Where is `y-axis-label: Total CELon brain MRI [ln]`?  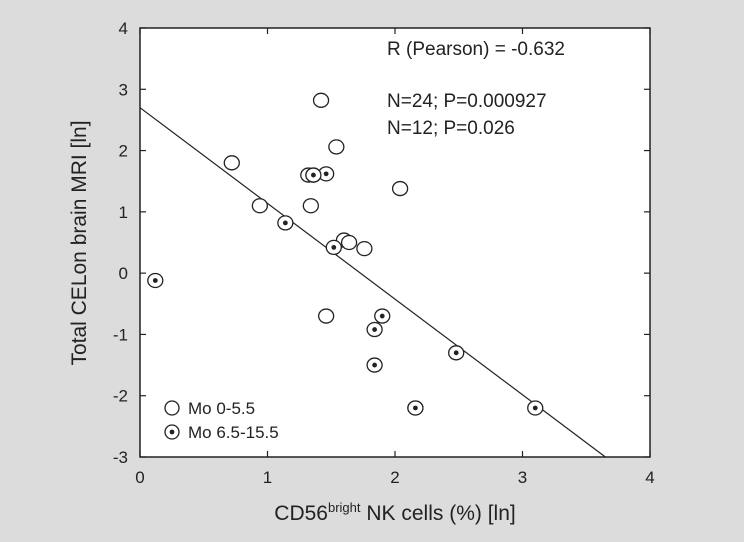 y-axis-label: Total CELon brain MRI [ln] is located at coordinates (79, 242).